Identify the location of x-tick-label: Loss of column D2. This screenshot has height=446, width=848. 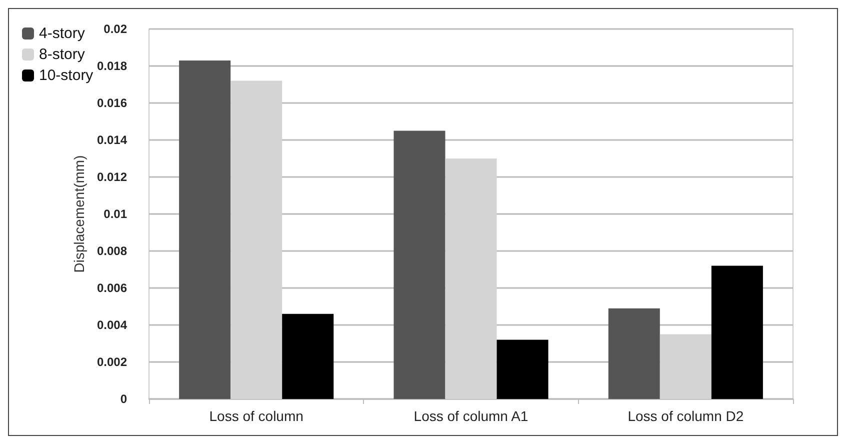
(686, 416).